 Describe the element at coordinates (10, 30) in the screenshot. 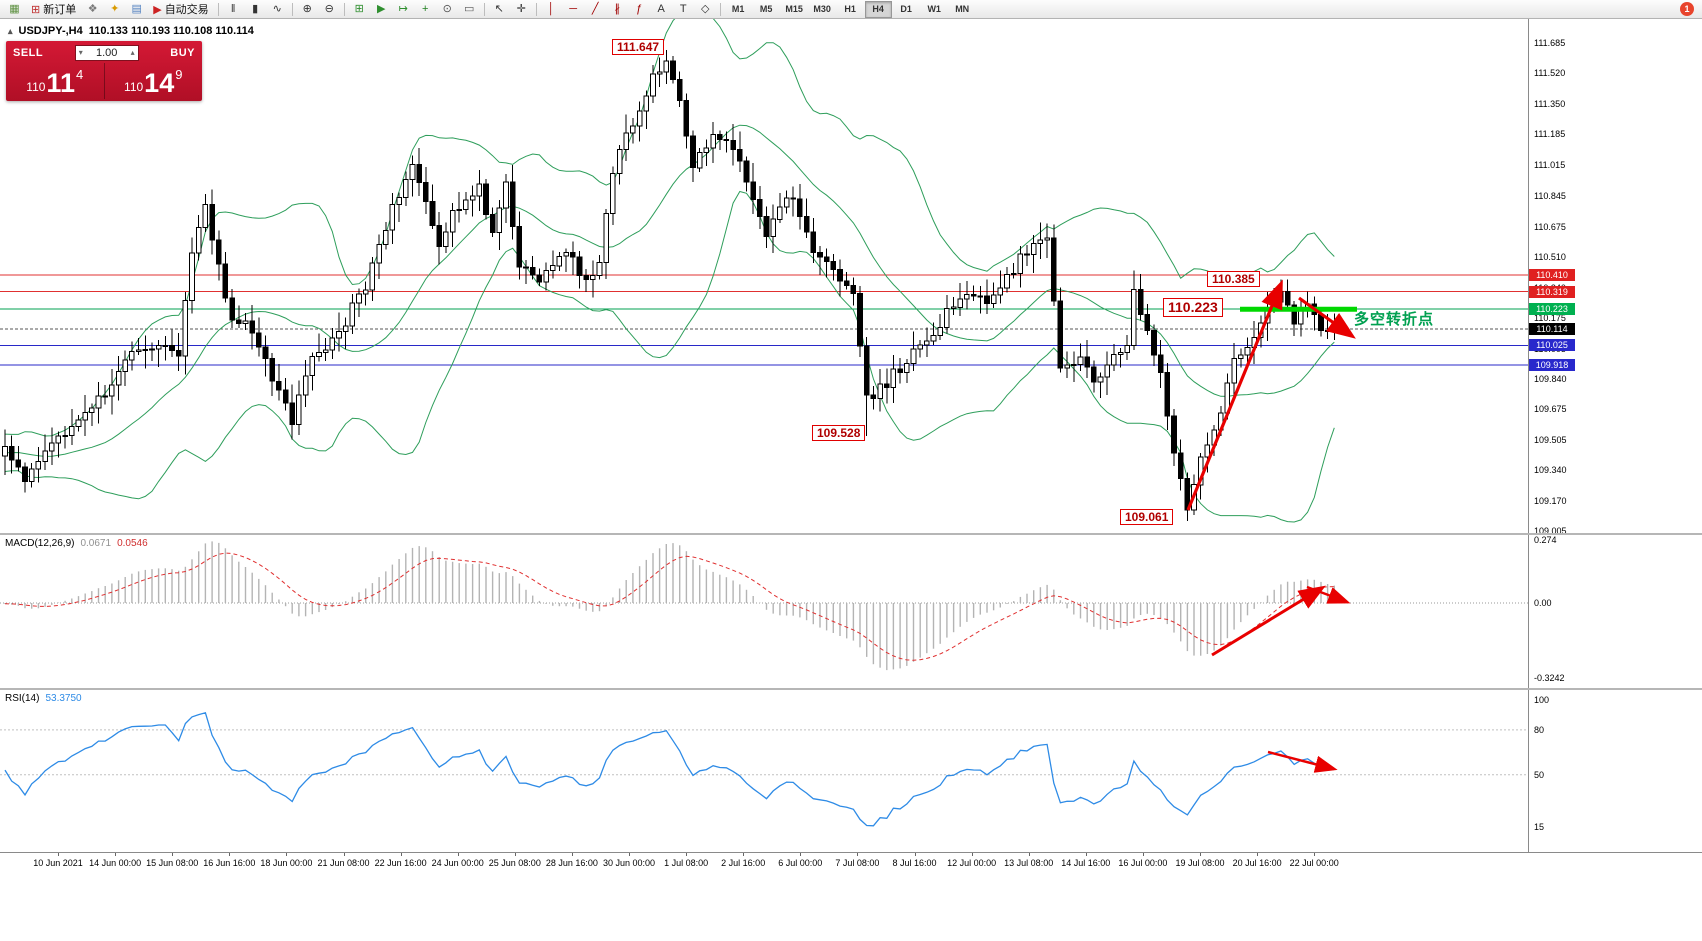

I see `one-click-toggle-icon: ▴` at that location.